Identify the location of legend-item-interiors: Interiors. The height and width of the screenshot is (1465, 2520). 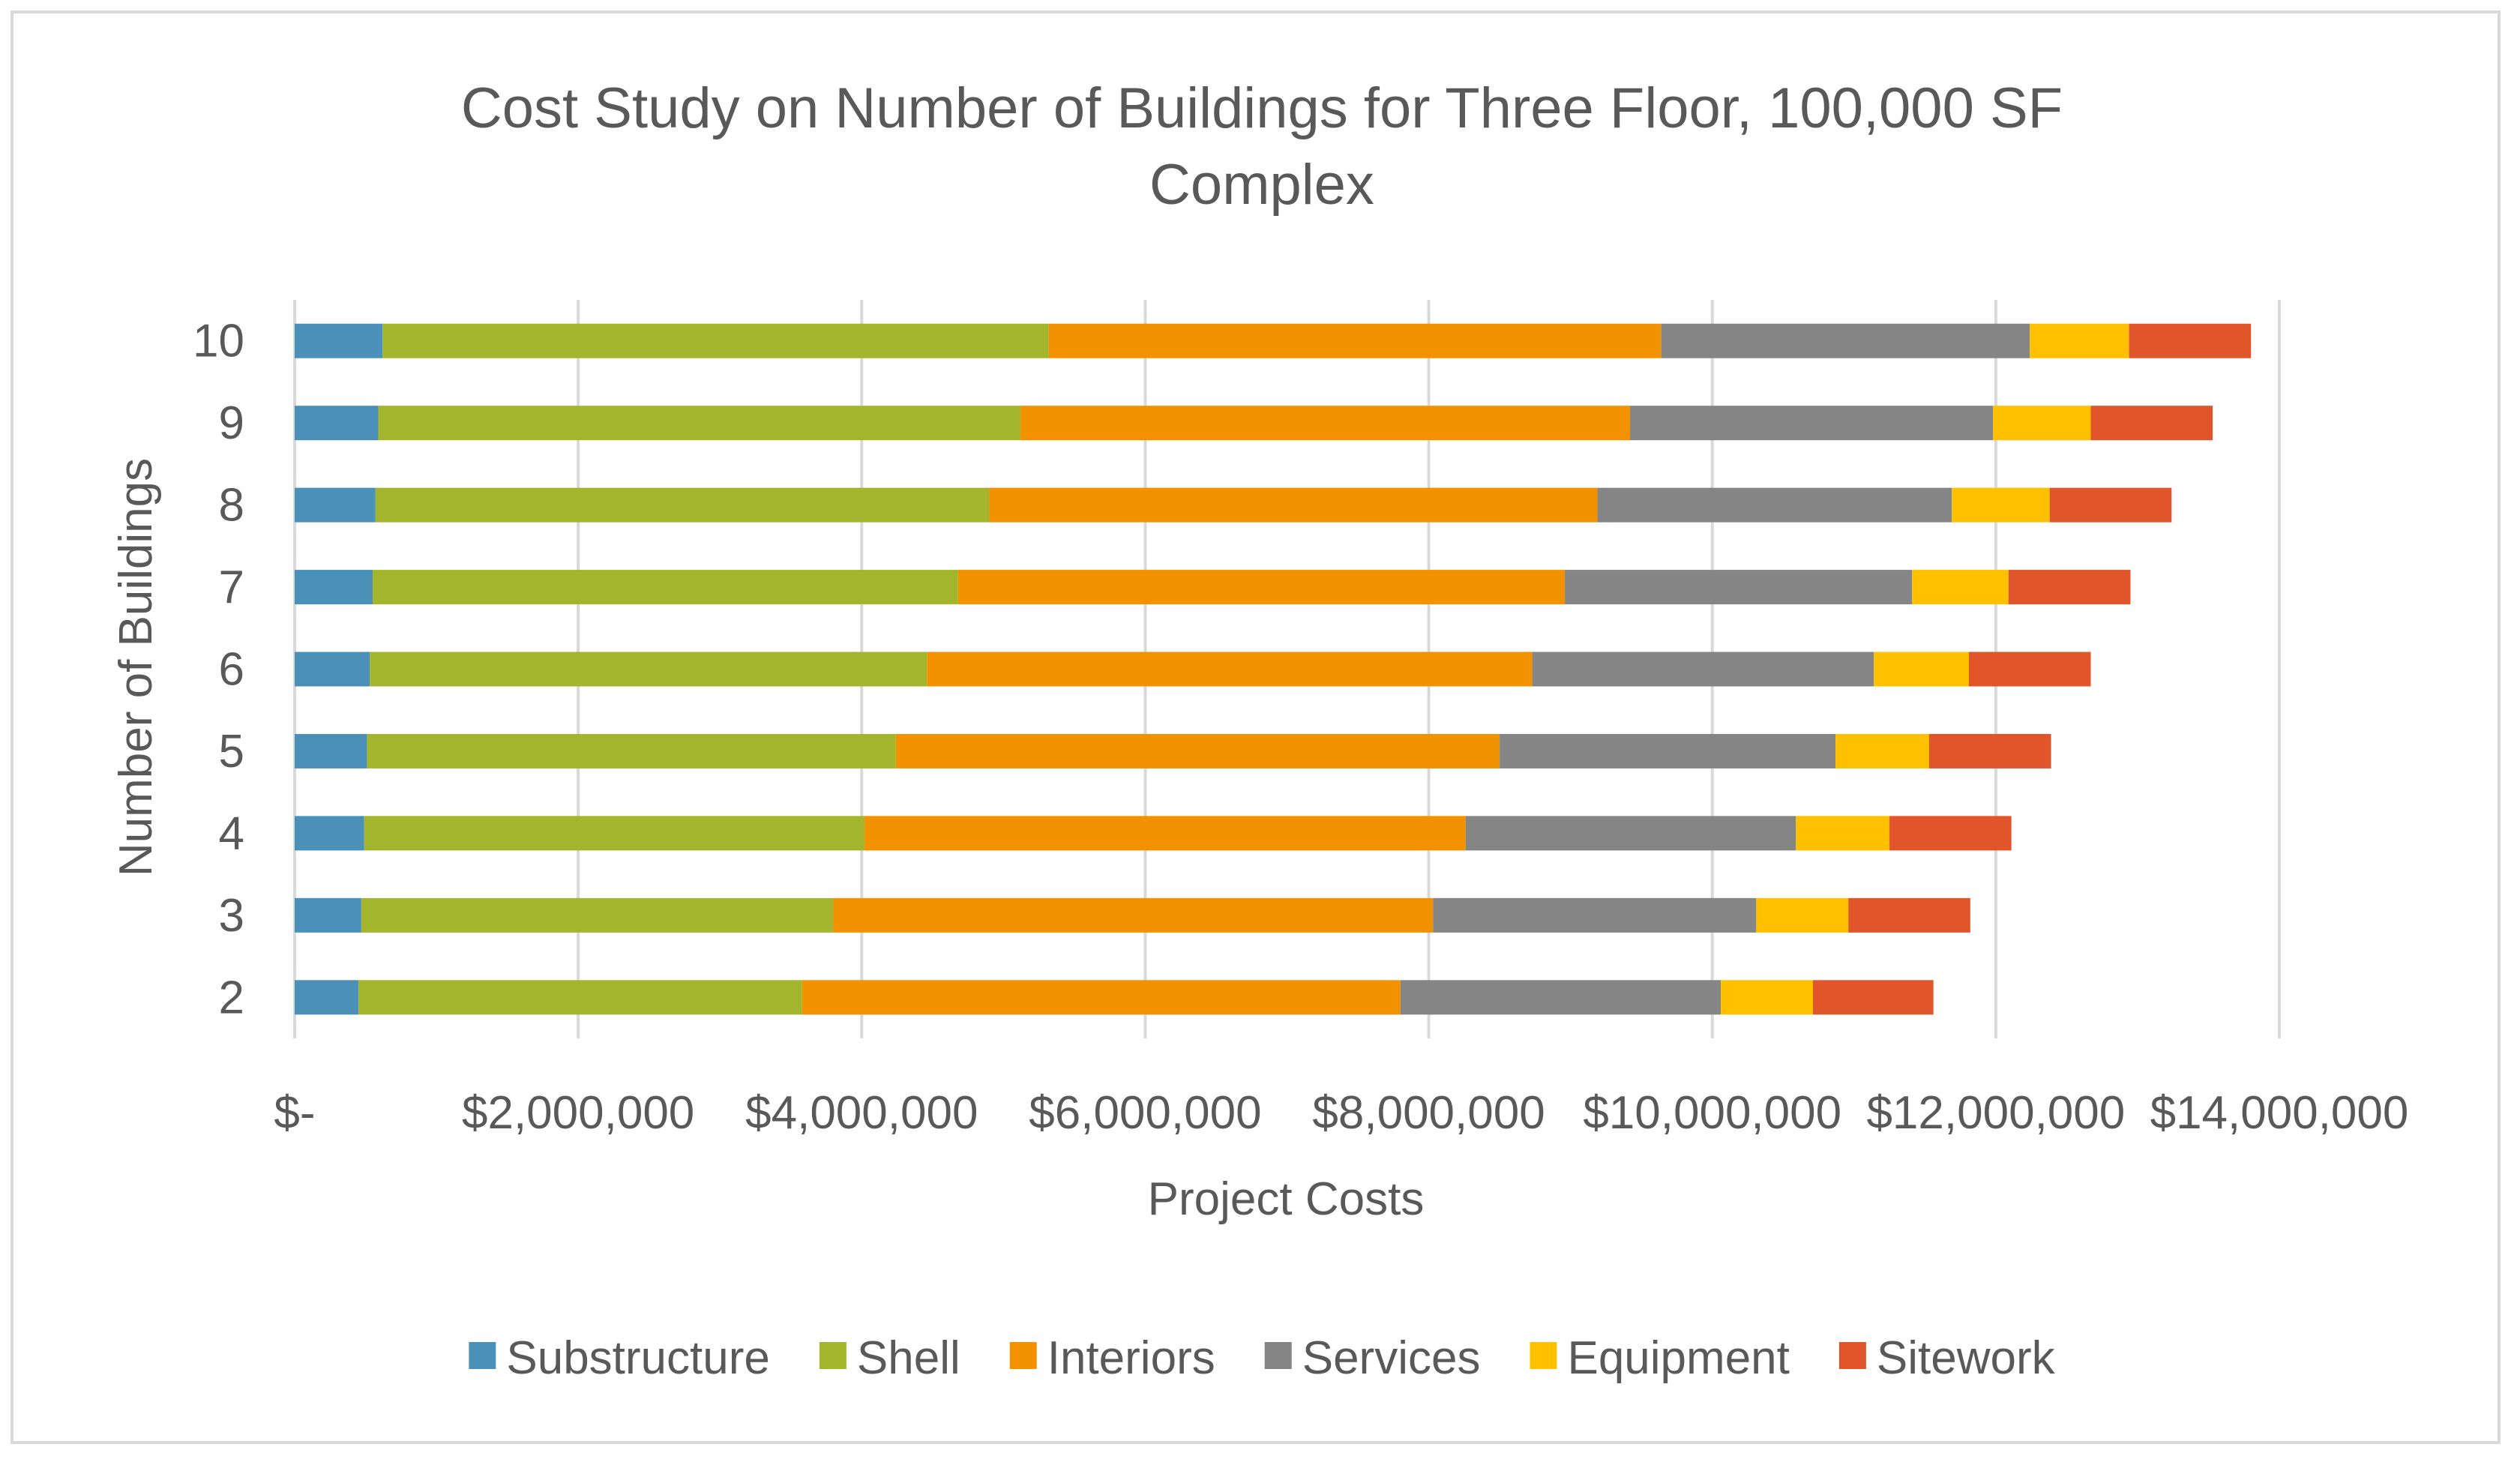
(1112, 1358).